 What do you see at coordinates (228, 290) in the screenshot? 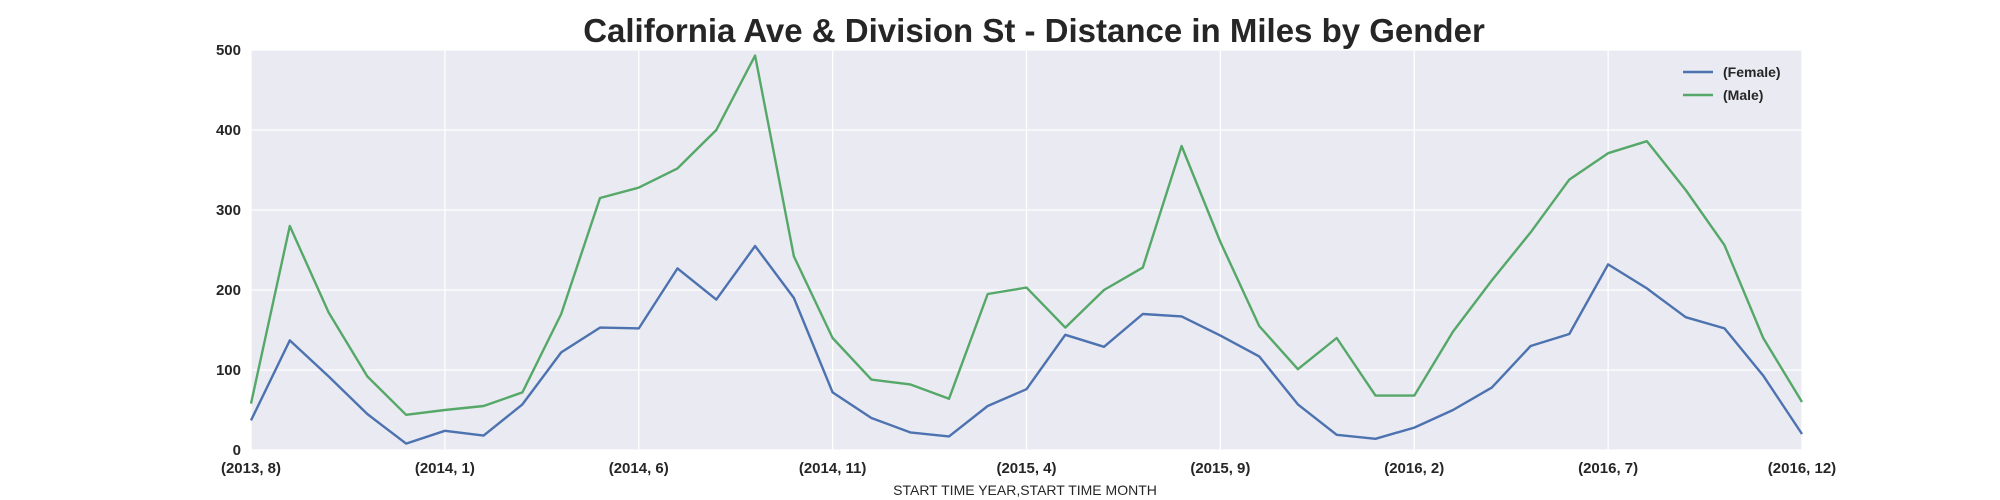
I see `y-tick-label: 200` at bounding box center [228, 290].